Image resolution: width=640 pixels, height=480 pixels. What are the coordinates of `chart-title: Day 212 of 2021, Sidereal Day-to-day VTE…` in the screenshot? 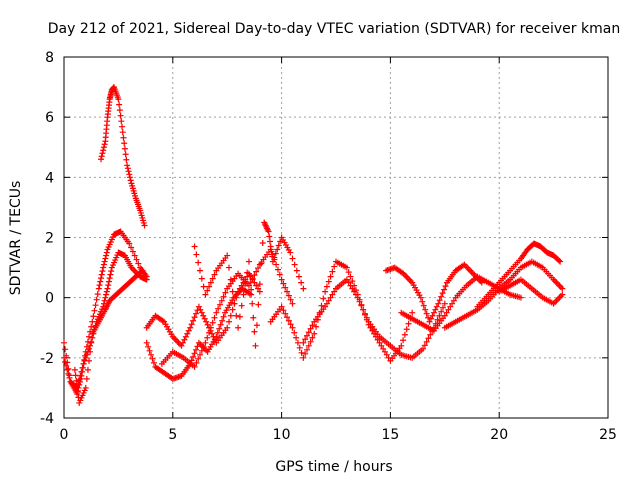 It's located at (334, 29).